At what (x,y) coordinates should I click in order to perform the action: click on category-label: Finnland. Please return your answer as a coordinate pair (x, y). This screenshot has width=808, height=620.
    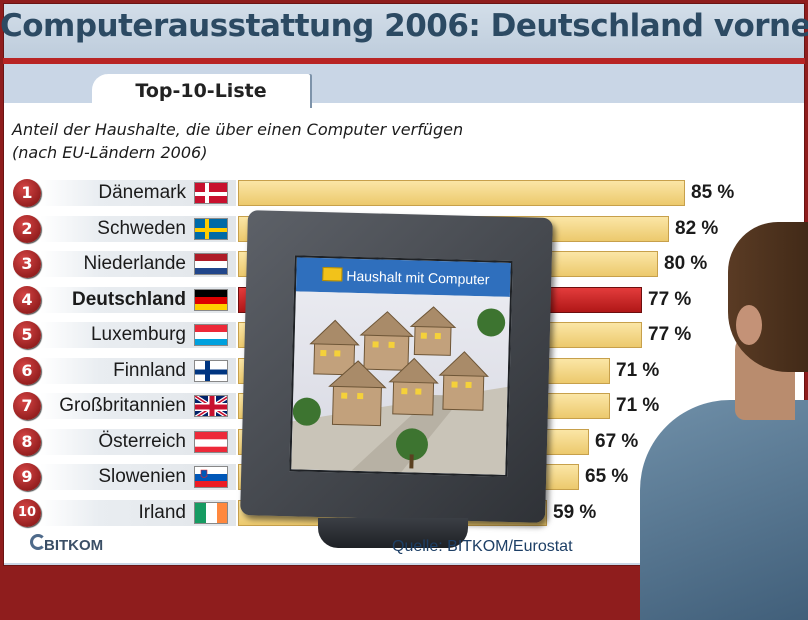
    Looking at the image, I should click on (149, 370).